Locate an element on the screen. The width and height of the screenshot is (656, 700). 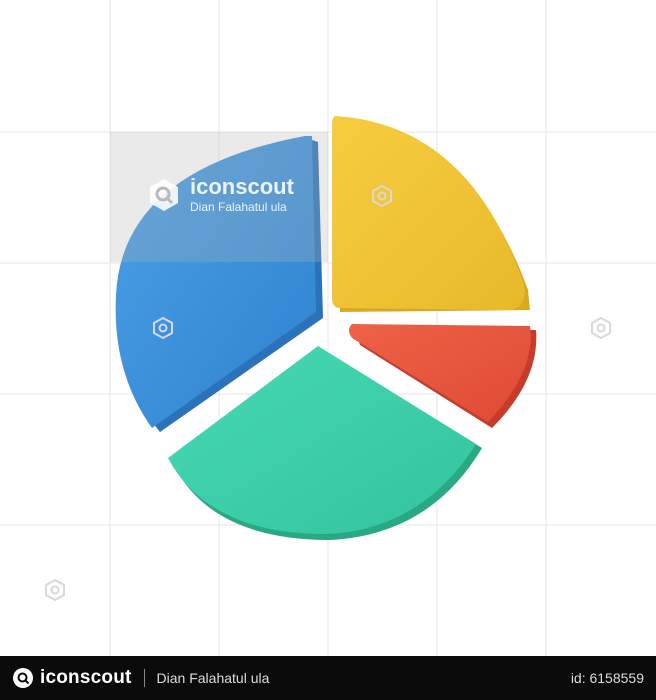
watermark: iconscout Dian Falahatul ula is located at coordinates (220, 195).